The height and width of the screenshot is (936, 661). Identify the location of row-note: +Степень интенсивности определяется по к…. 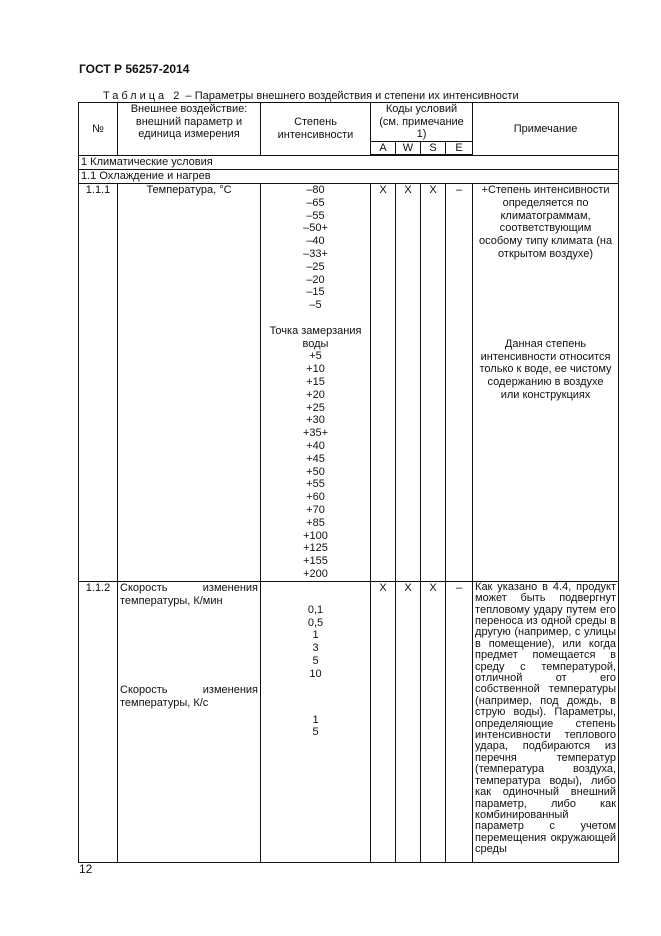
(546, 382).